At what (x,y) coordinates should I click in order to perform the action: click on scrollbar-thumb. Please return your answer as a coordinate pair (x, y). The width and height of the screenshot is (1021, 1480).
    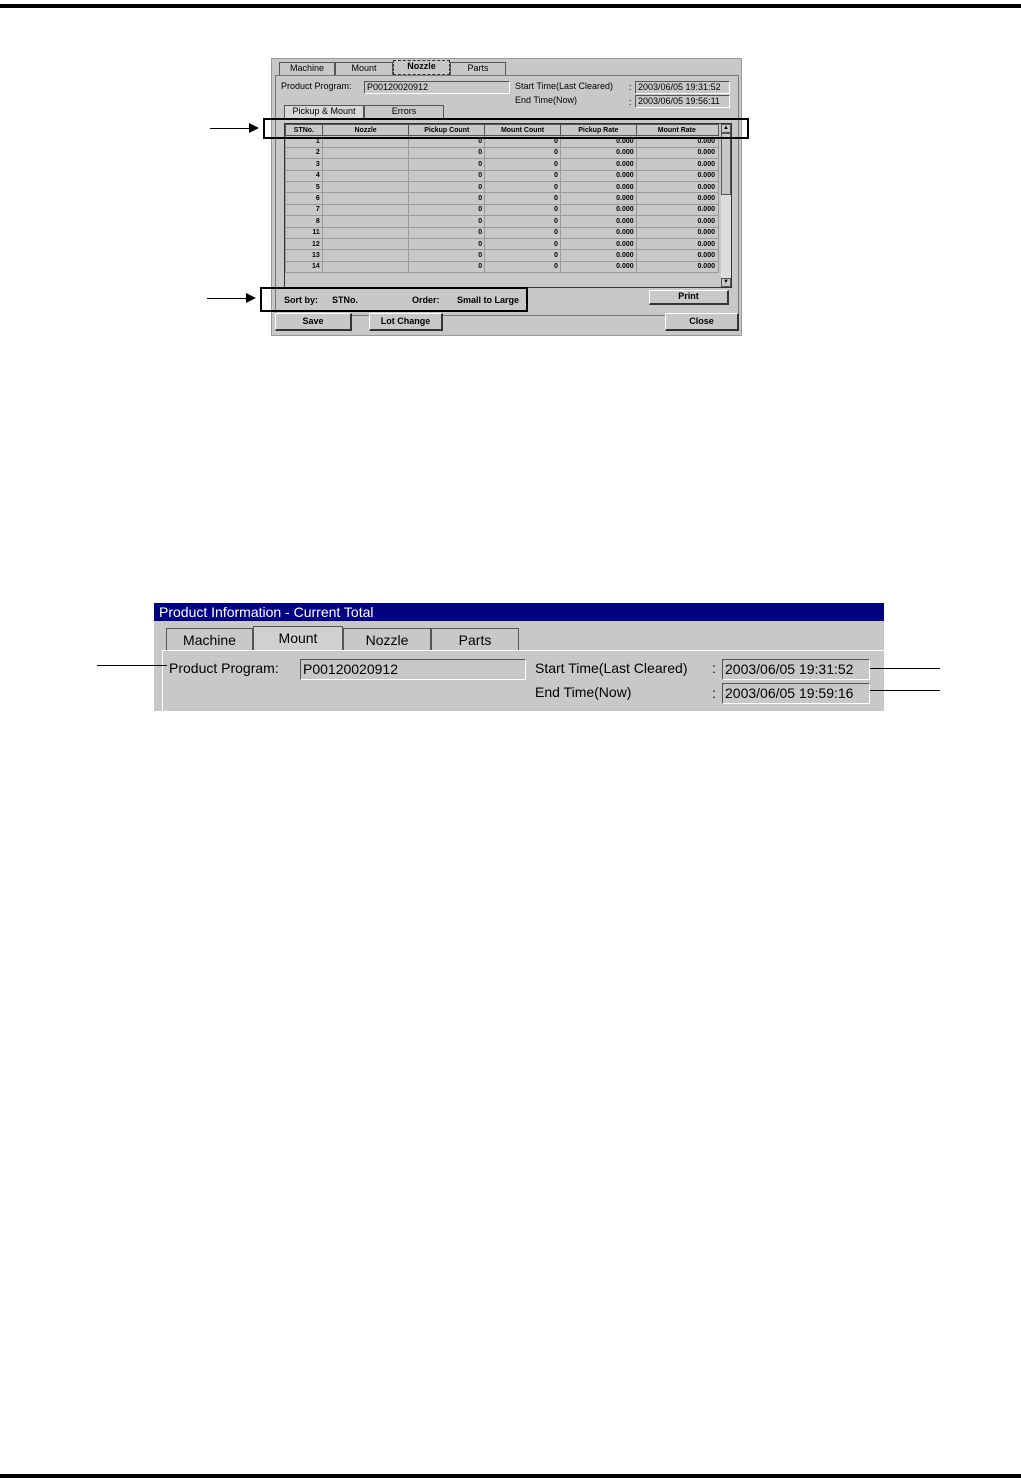
    Looking at the image, I should click on (726, 164).